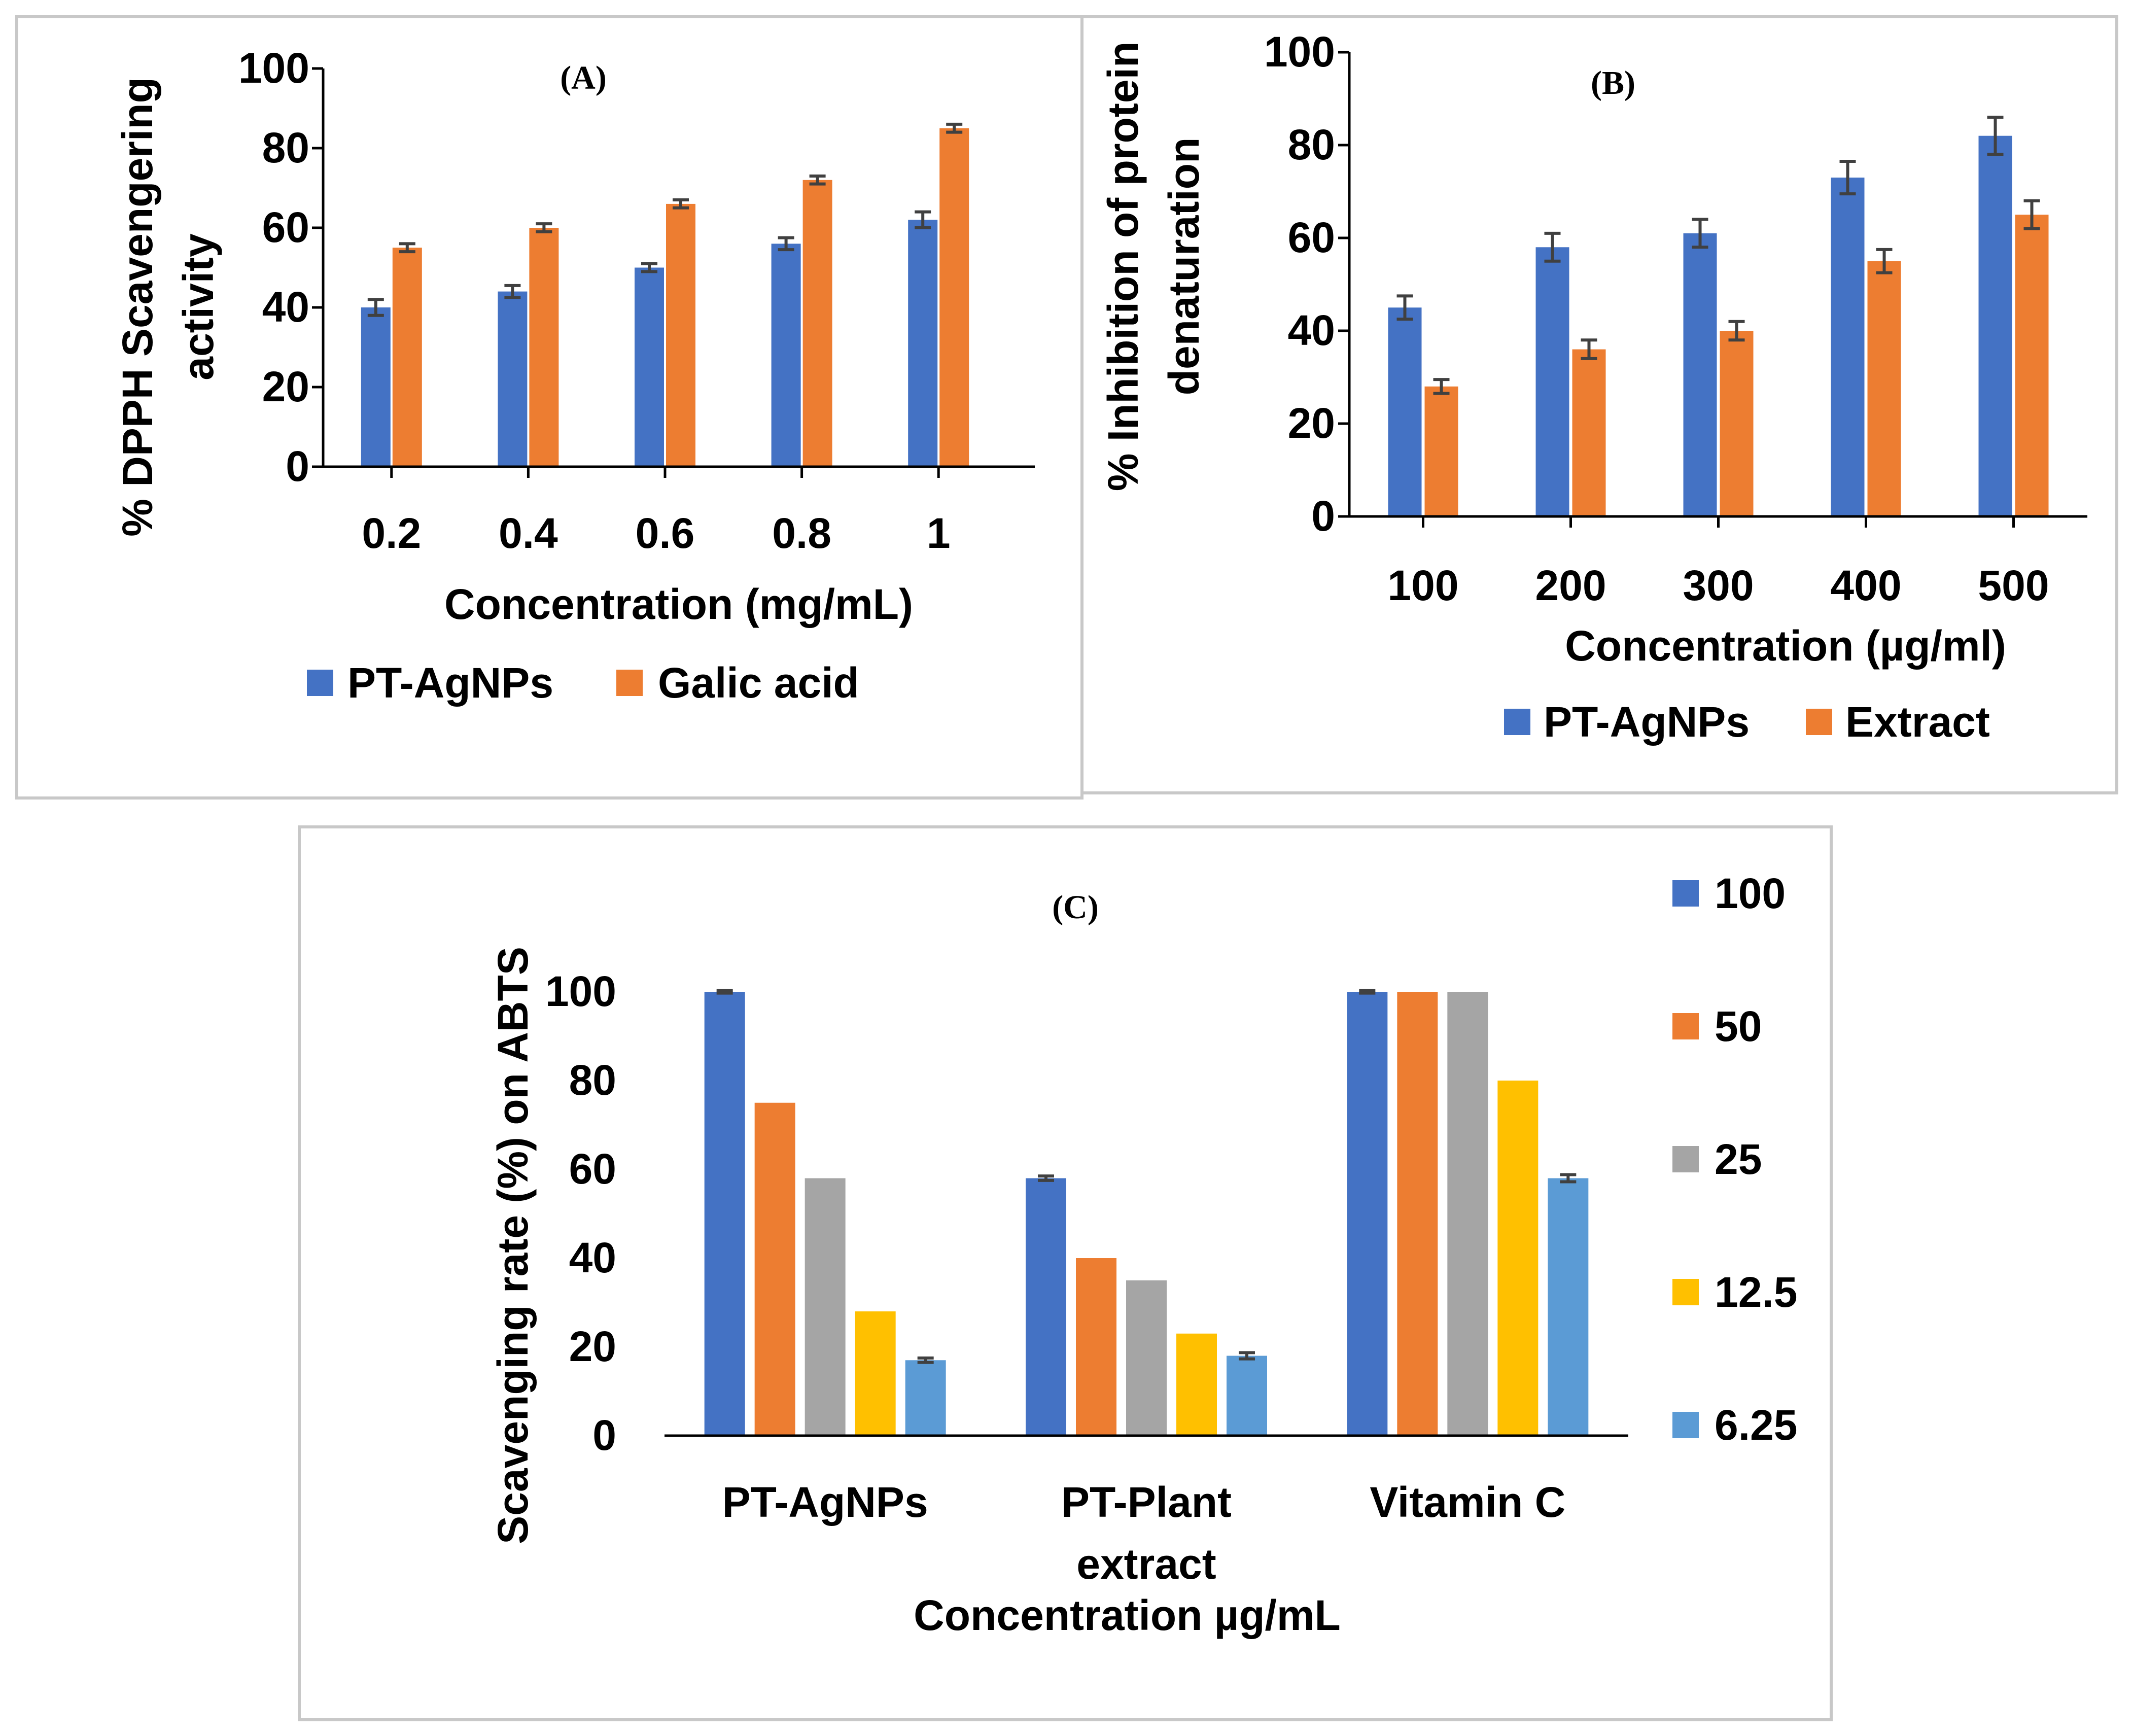  What do you see at coordinates (665, 533) in the screenshot?
I see `chart-a-x-tick-label: 0.6` at bounding box center [665, 533].